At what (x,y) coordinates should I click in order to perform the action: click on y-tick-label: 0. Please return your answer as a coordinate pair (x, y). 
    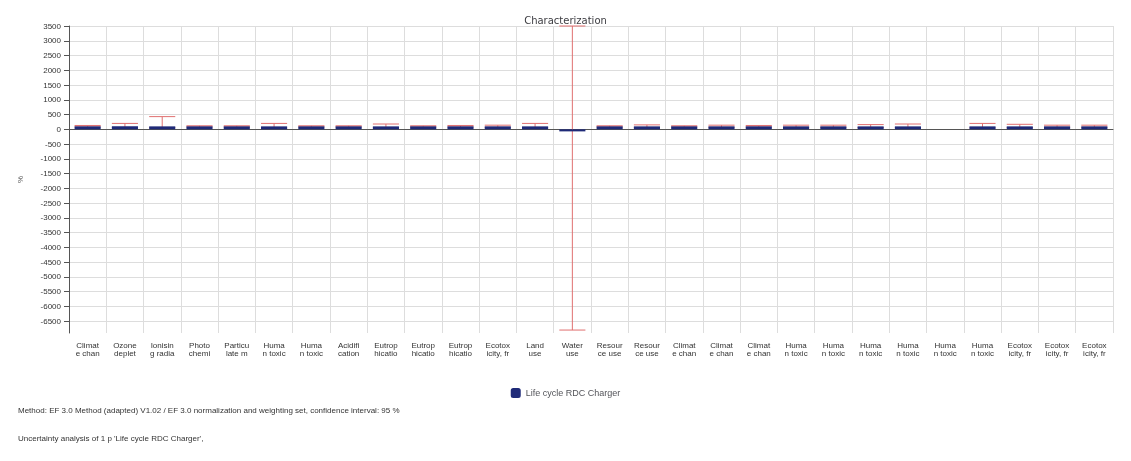
    Looking at the image, I should click on (59, 129).